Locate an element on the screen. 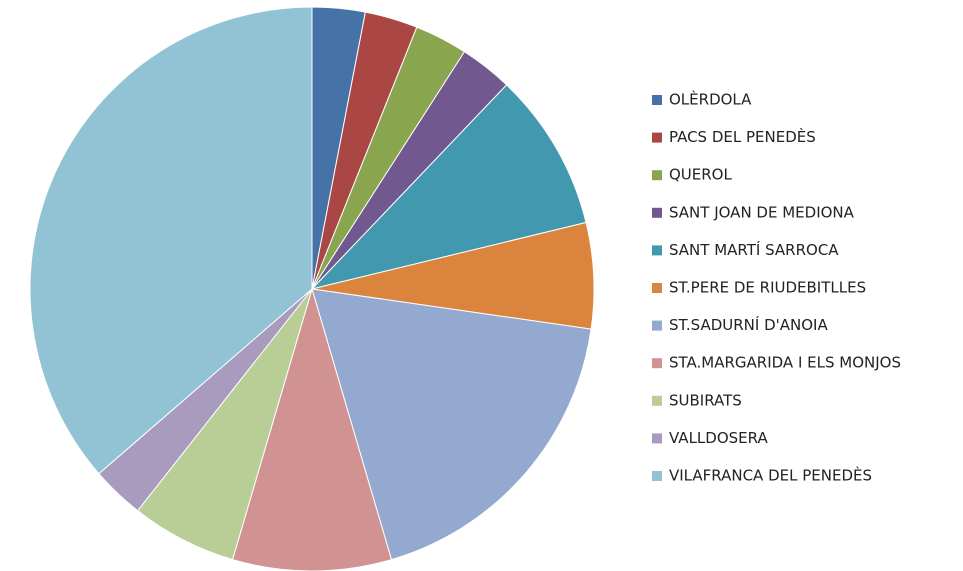  legend-label: STA.MARGARIDA I ELS MONJOS is located at coordinates (785, 363).